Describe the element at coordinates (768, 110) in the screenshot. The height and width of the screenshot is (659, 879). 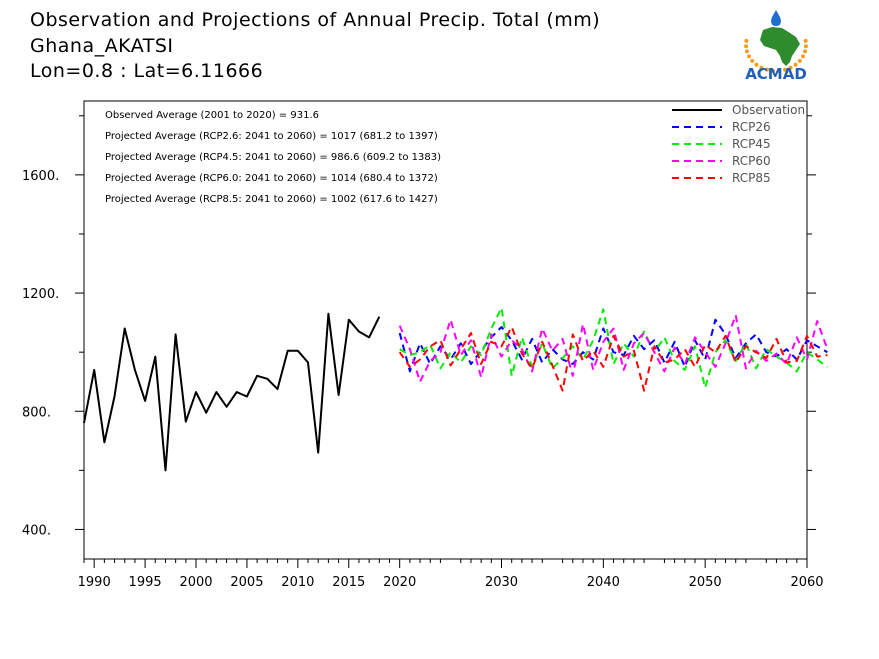
I see `legend-label-observation: Observation` at that location.